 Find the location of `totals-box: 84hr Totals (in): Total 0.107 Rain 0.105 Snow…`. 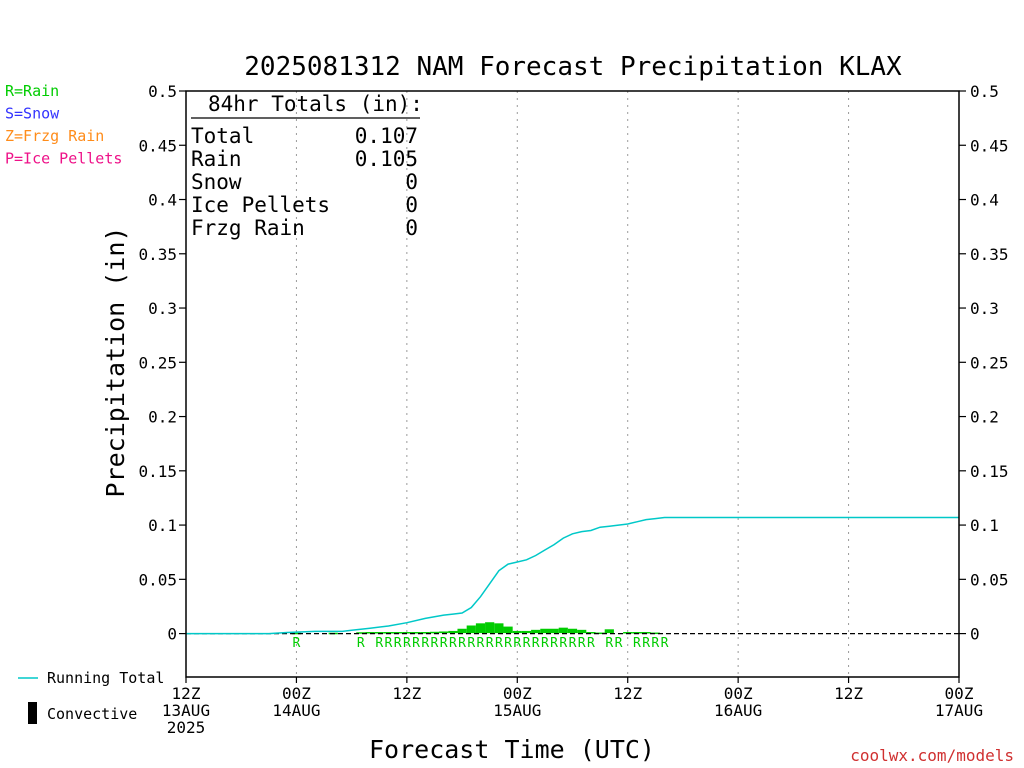

totals-box: 84hr Totals (in): Total 0.107 Rain 0.105 Snow… is located at coordinates (307, 166).